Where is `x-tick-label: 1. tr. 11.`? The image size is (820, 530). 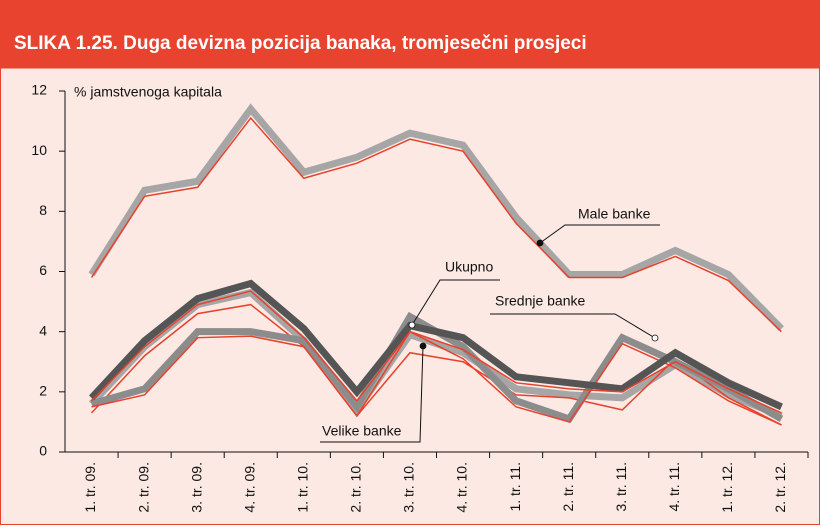 x-tick-label: 1. tr. 11. is located at coordinates (515, 487).